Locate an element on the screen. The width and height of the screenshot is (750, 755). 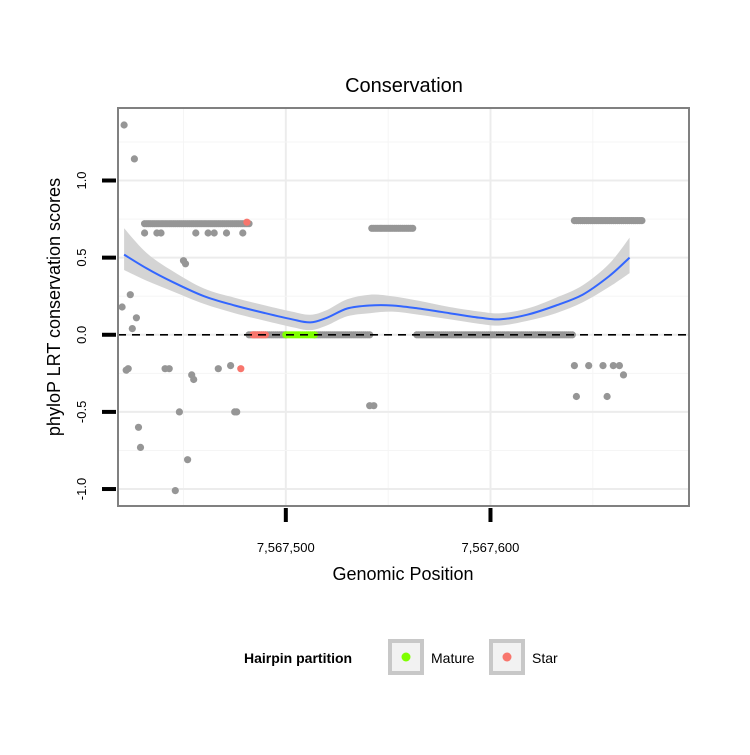
smooth-line-layer is located at coordinates (377, 288).